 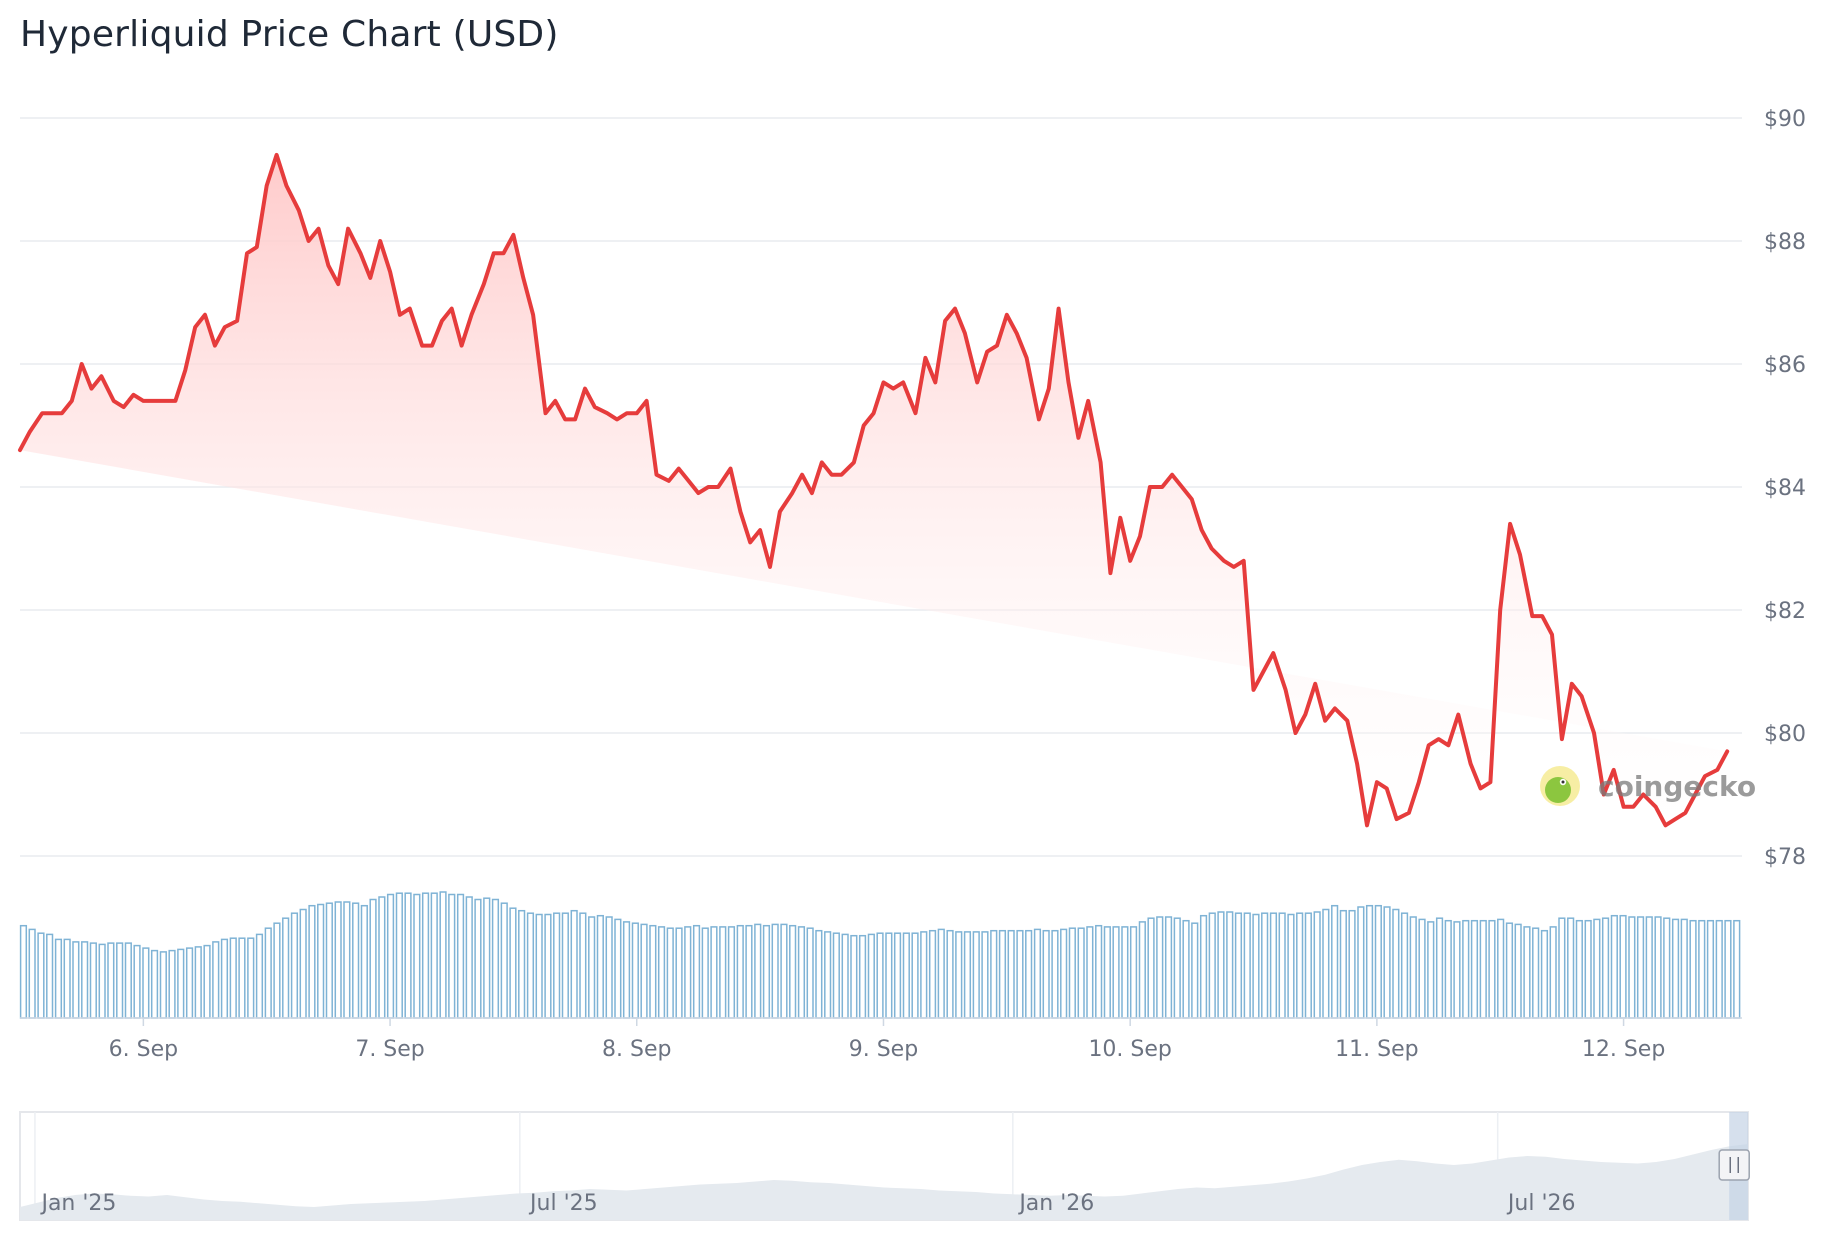 I want to click on range-navigator: Jan '25 Jul '25 Jan '26 Jul '26, so click(x=884, y=1166).